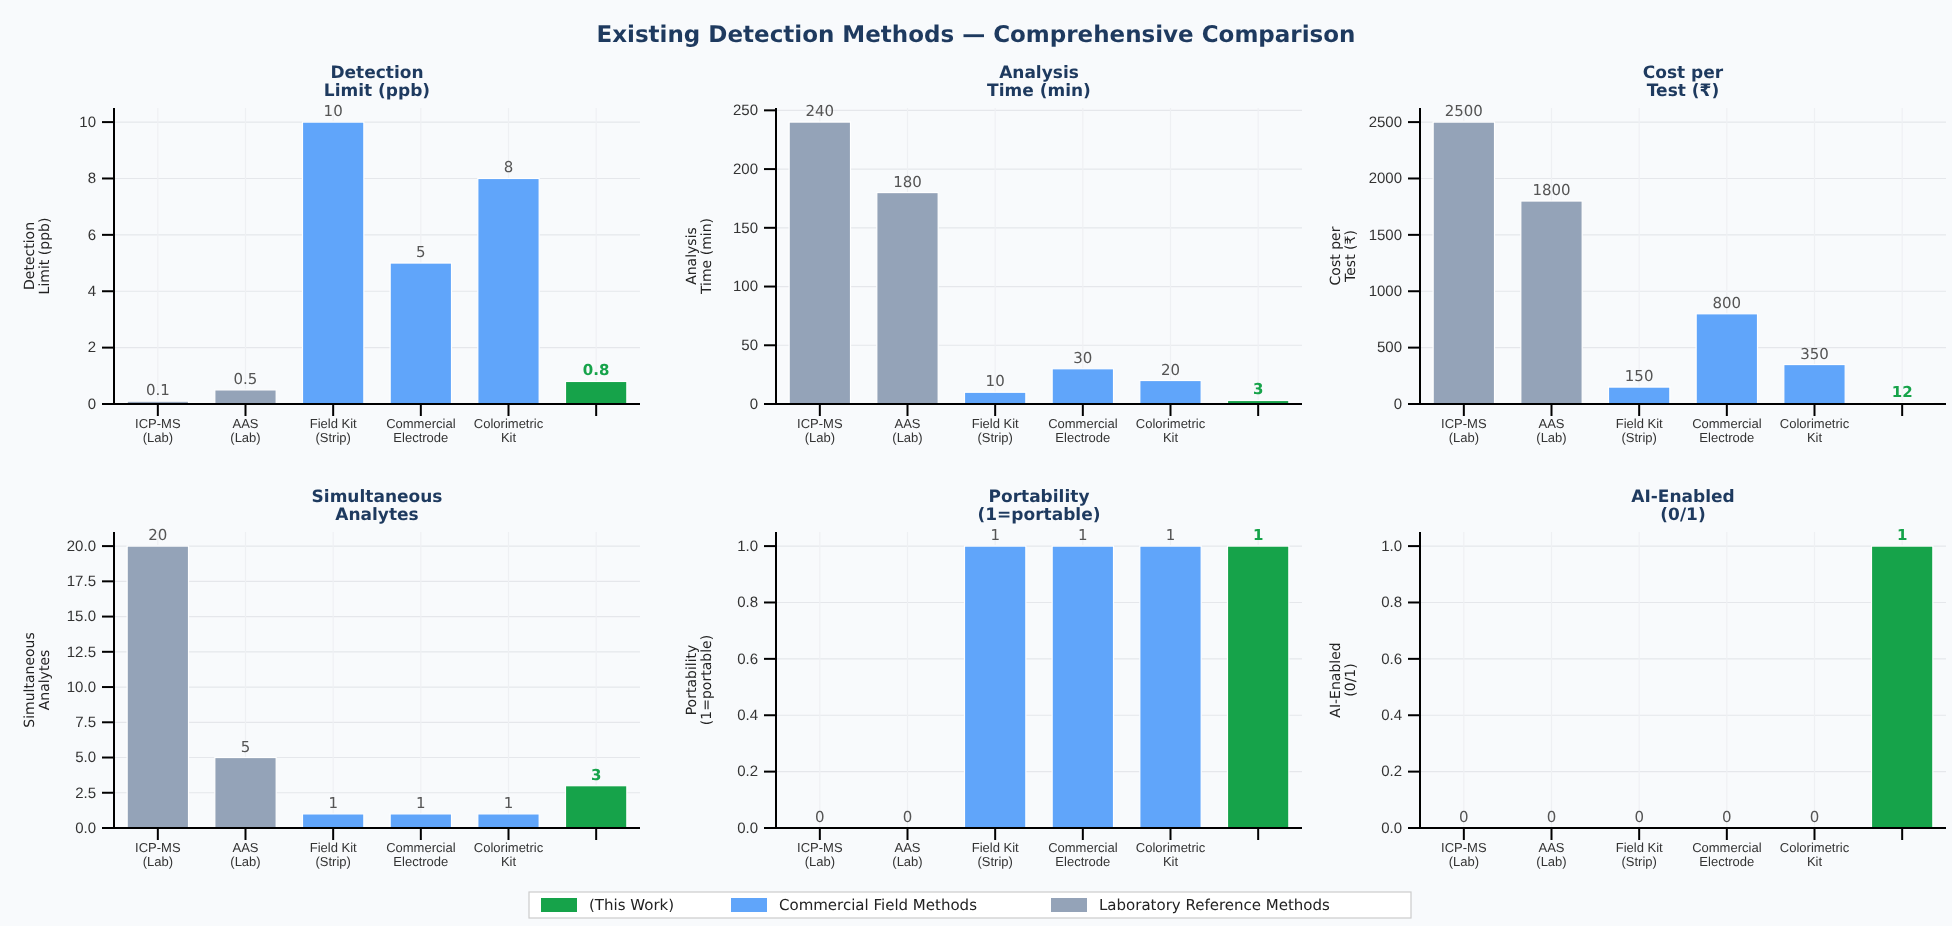 The image size is (1952, 926). What do you see at coordinates (377, 507) in the screenshot?
I see `chart-title: Simultaneous Analytes` at bounding box center [377, 507].